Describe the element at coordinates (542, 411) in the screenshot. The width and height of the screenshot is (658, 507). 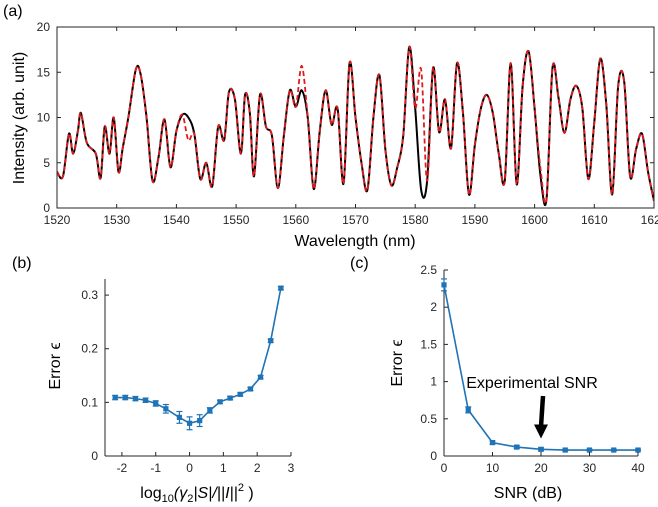
I see `experimental-snr-arrow-shaft` at that location.